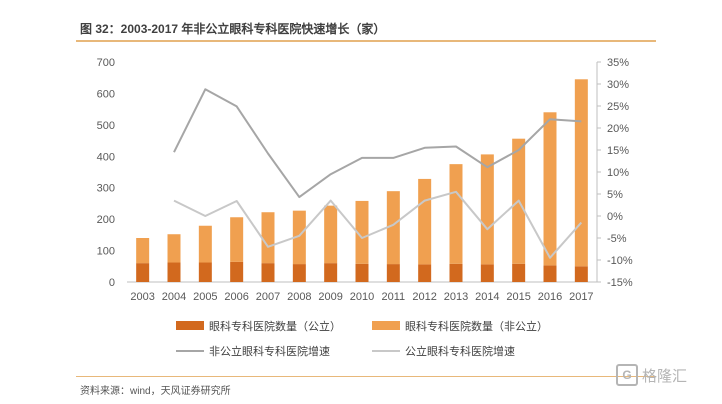  I want to click on right-tick-label: -10%, so click(620, 261).